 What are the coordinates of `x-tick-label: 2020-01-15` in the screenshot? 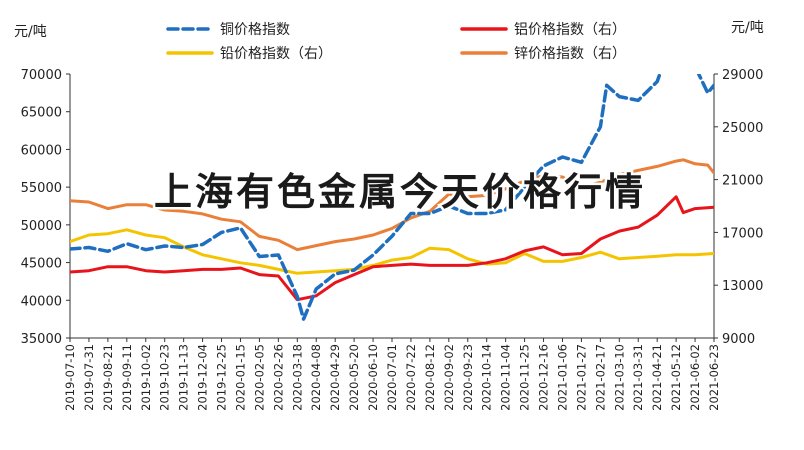 It's located at (240, 377).